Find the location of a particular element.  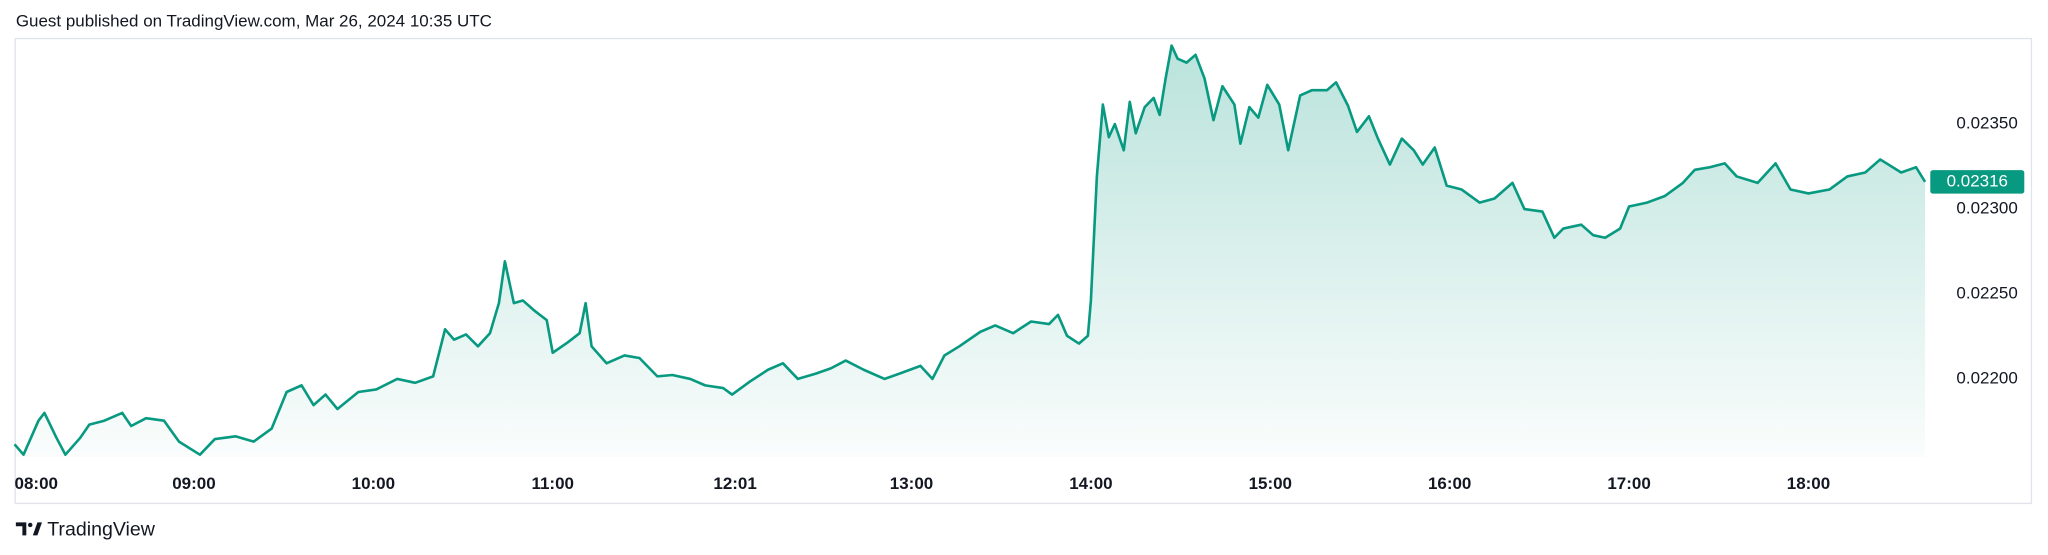

x-tick-label: 15:00 is located at coordinates (1270, 483).